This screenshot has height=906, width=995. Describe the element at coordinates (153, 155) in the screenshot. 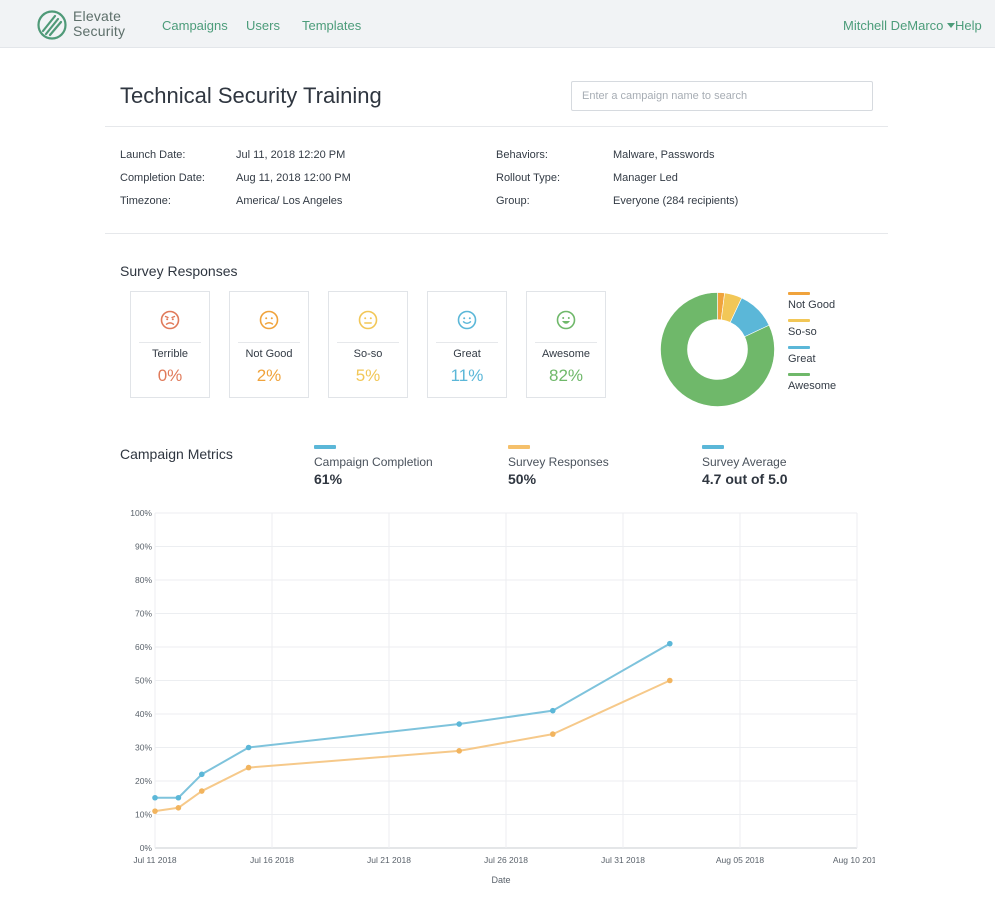

I see `launch-date-label: Launch Date:` at that location.